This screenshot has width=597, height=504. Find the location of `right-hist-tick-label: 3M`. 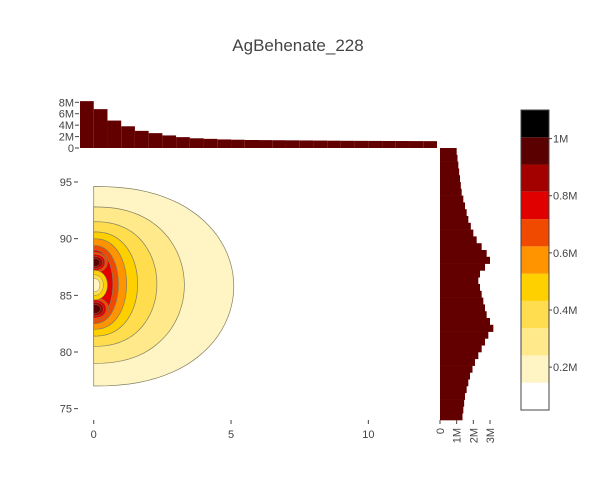

right-hist-tick-label: 3M is located at coordinates (491, 435).